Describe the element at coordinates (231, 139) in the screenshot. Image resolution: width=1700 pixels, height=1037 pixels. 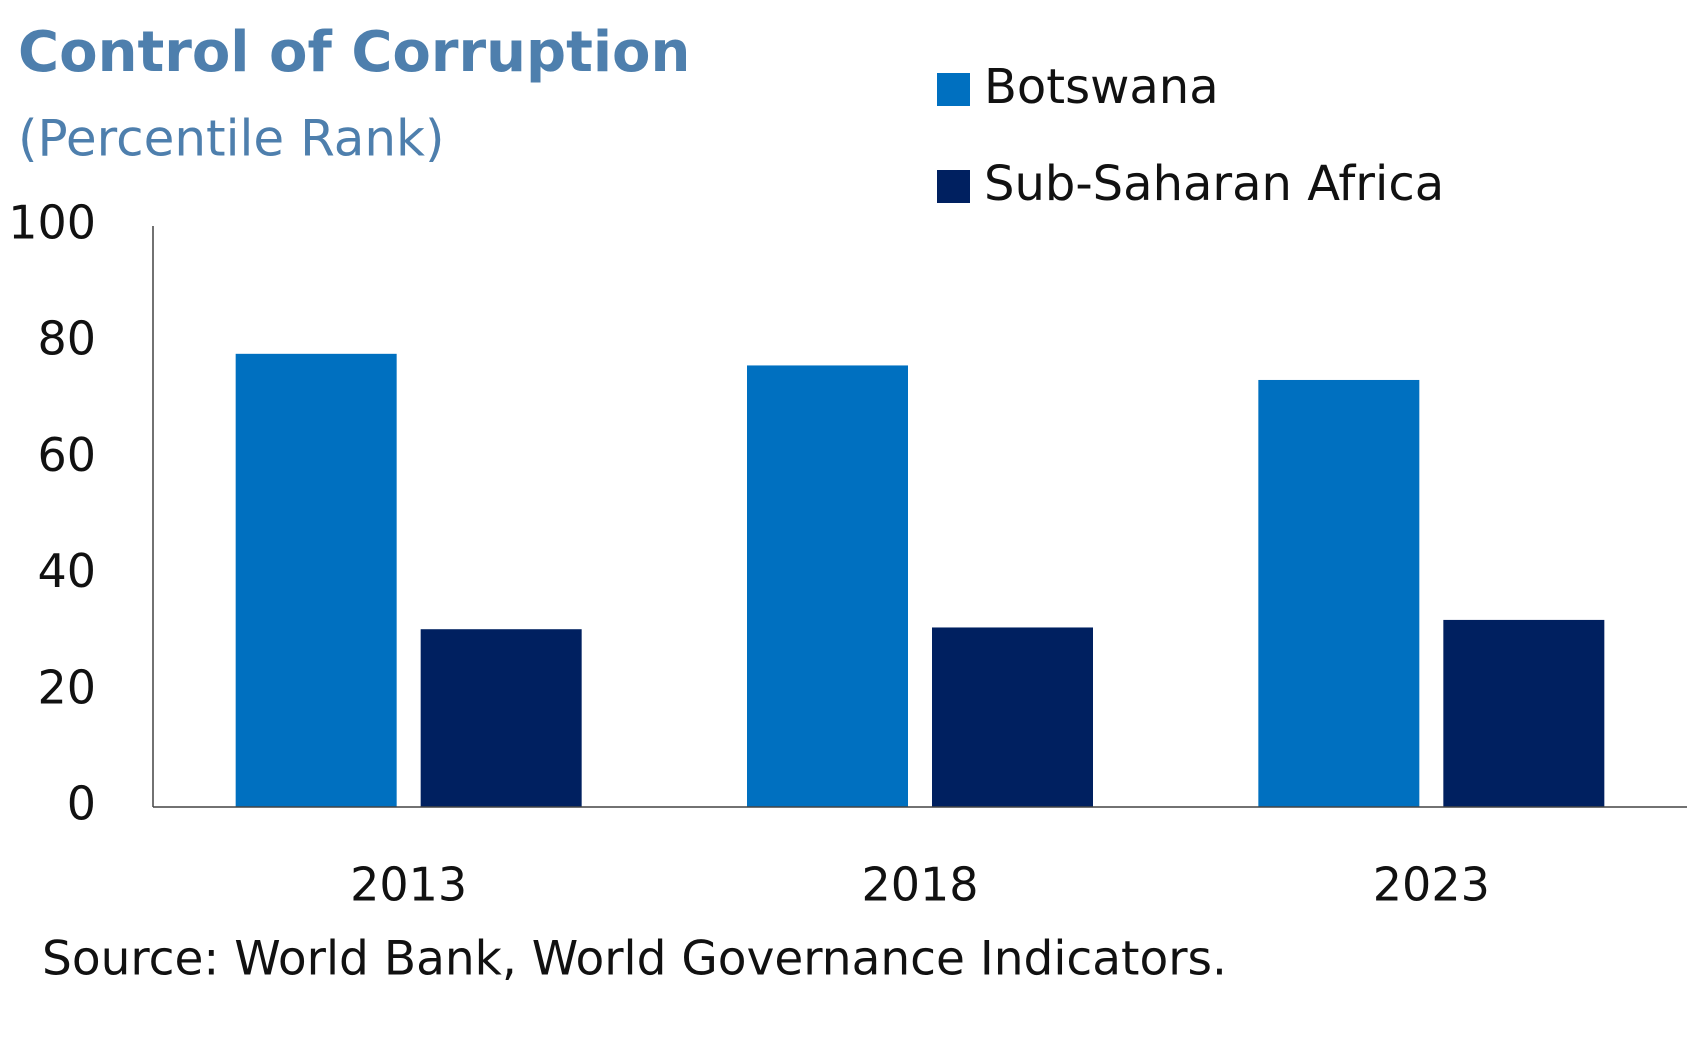
I see `chart-subtitle: (Percentile Rank)` at that location.